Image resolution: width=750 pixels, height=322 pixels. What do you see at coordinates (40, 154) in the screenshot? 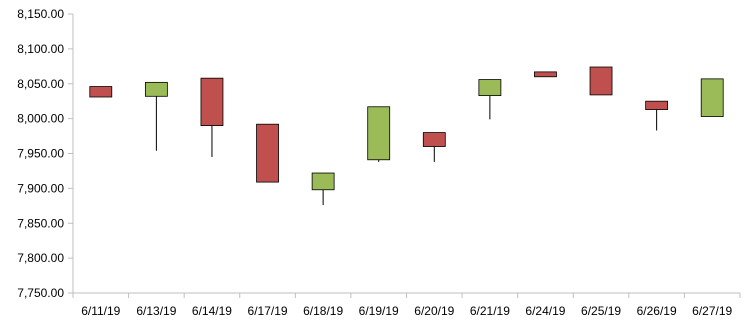
I see `y-tick-label: 7,950.00` at bounding box center [40, 154].